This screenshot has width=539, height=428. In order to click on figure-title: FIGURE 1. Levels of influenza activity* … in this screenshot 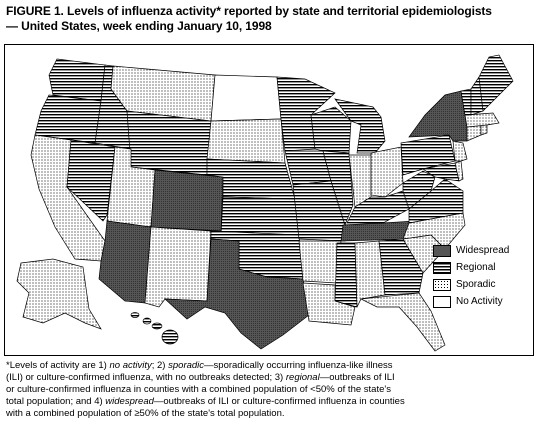, I will do `click(270, 19)`.